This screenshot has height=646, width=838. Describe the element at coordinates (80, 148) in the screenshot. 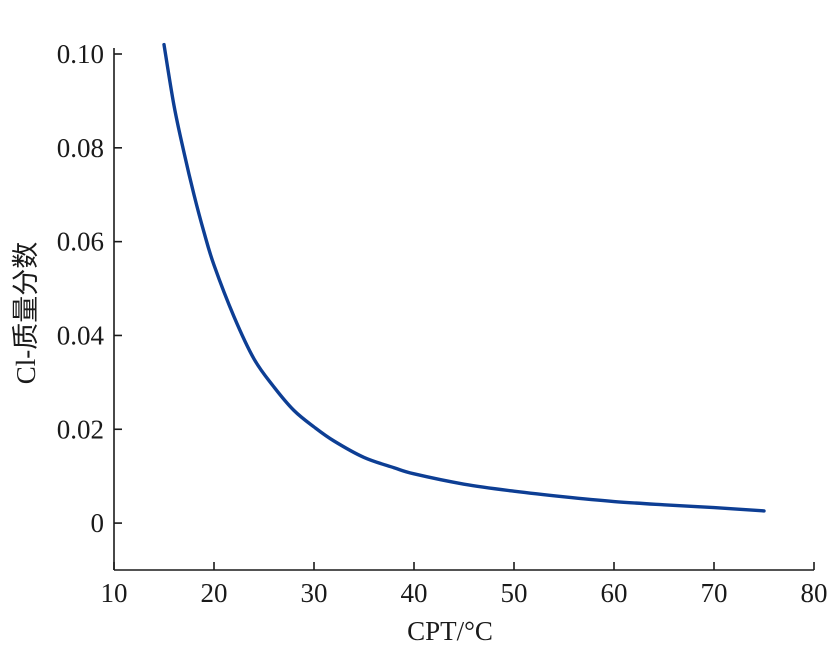

I see `y-tick-label: 0.08` at that location.